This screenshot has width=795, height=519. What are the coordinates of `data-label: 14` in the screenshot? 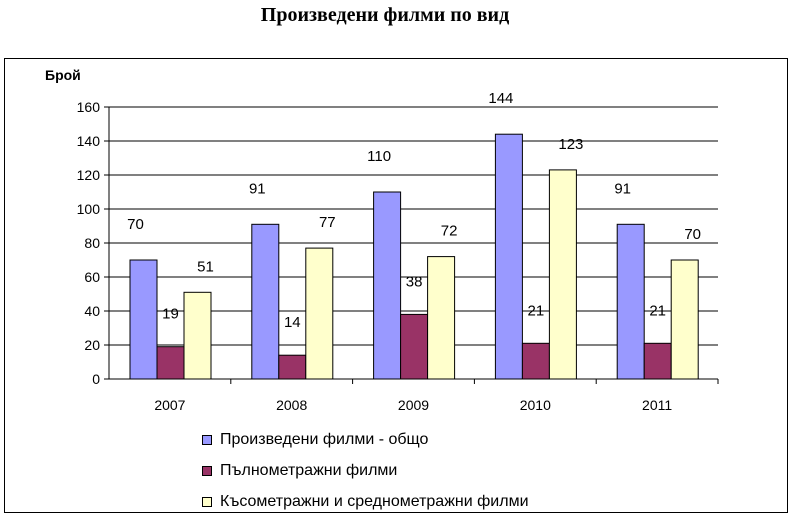 It's located at (292, 322).